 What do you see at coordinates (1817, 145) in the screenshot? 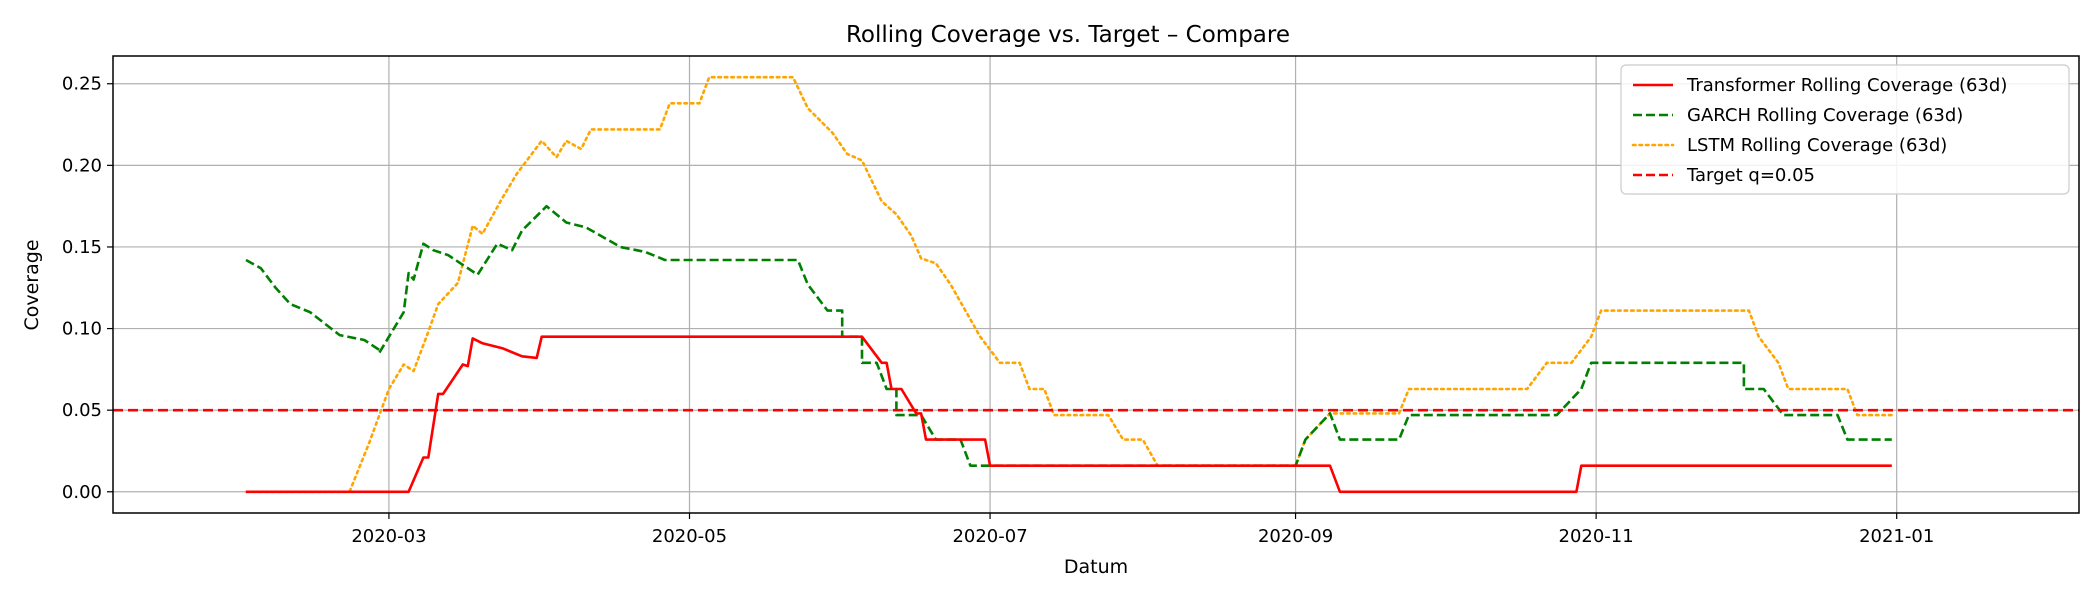
I see `legend-label-2: LSTM Rolling Coverage (63d)` at bounding box center [1817, 145].